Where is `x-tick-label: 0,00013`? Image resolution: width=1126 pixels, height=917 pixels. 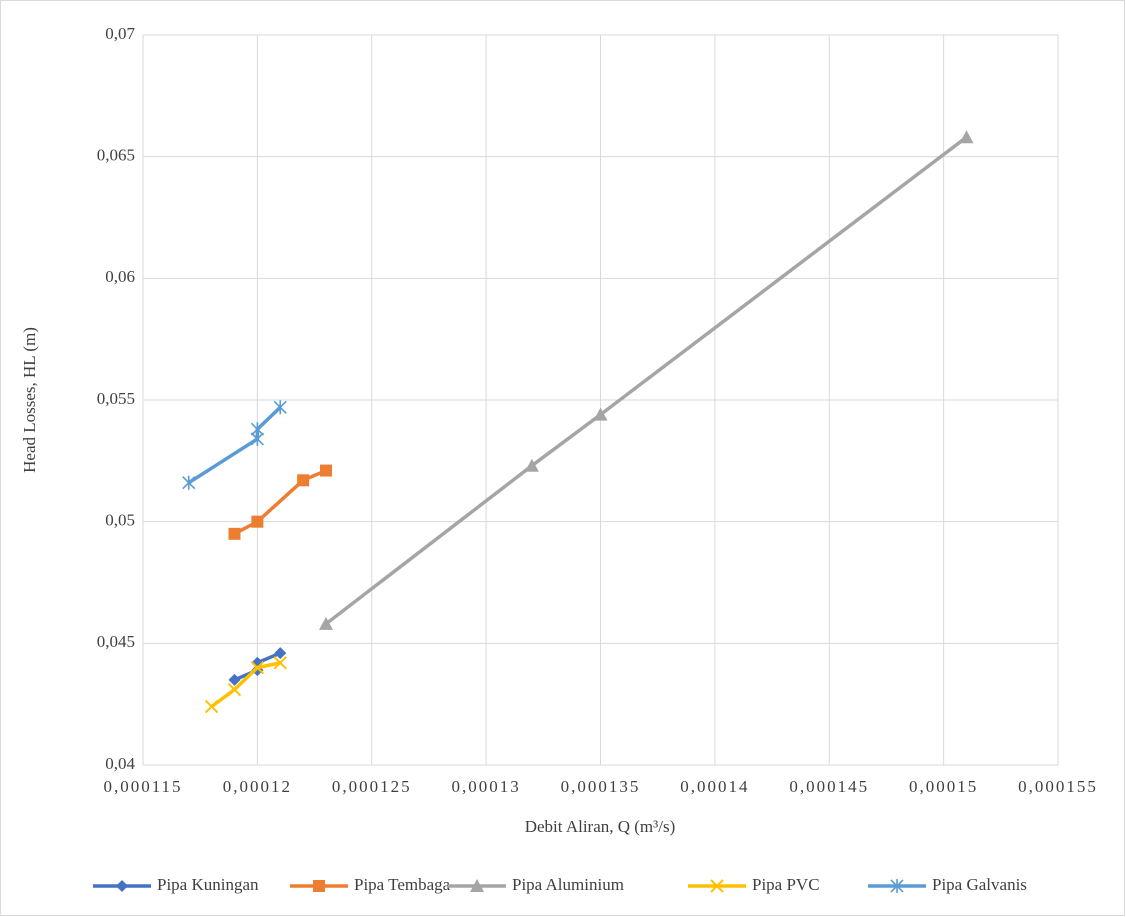 x-tick-label: 0,00013 is located at coordinates (486, 786).